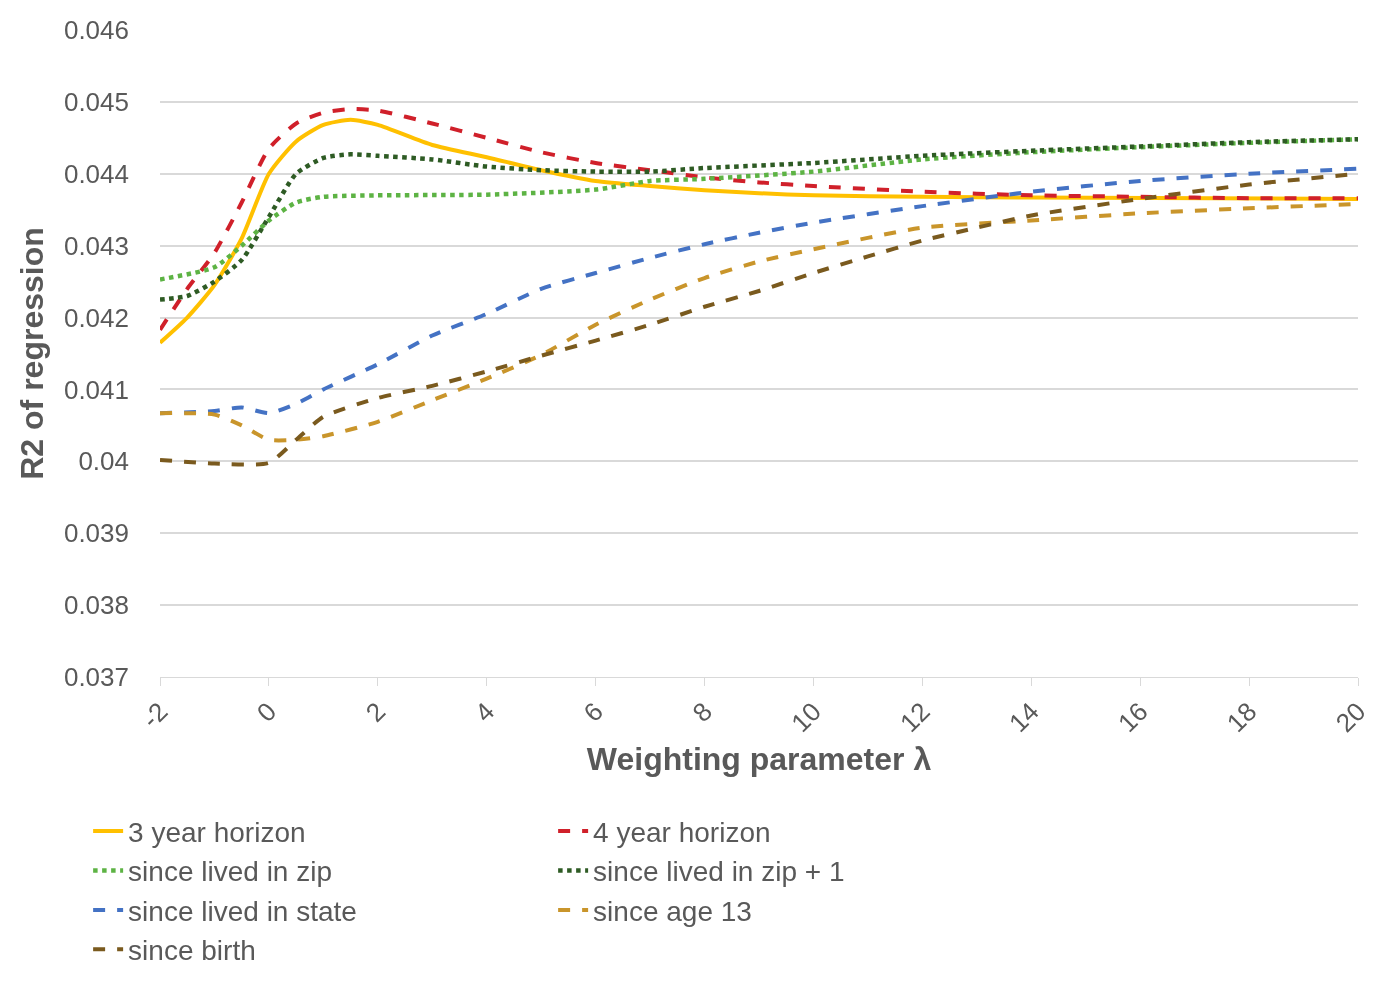 The width and height of the screenshot is (1388, 987). I want to click on x-tick-label: 4, so click(484, 712).